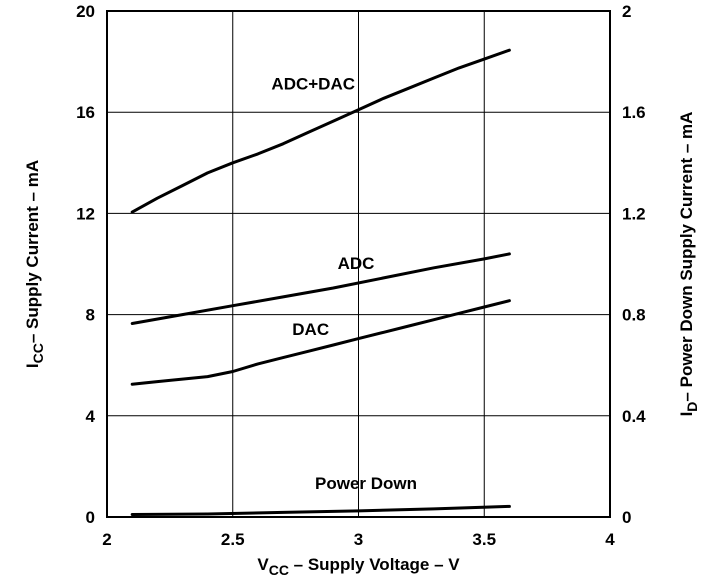  I want to click on left-y-tick-label: 20, so click(85, 11).